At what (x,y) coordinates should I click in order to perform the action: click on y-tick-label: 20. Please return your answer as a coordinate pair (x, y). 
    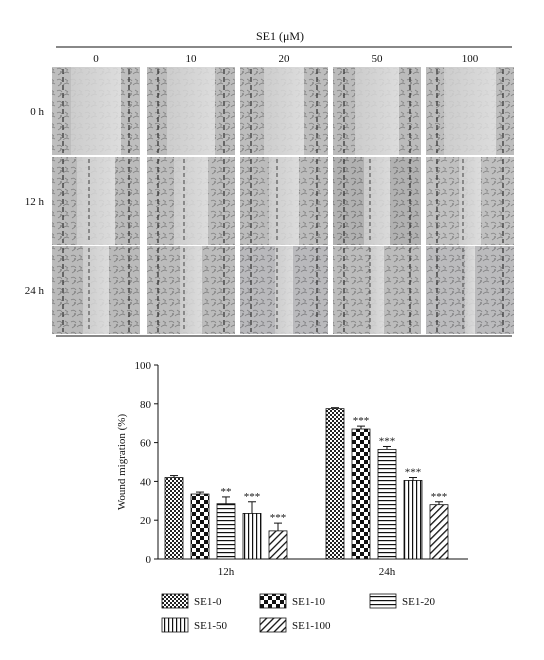
    Looking at the image, I should click on (146, 521).